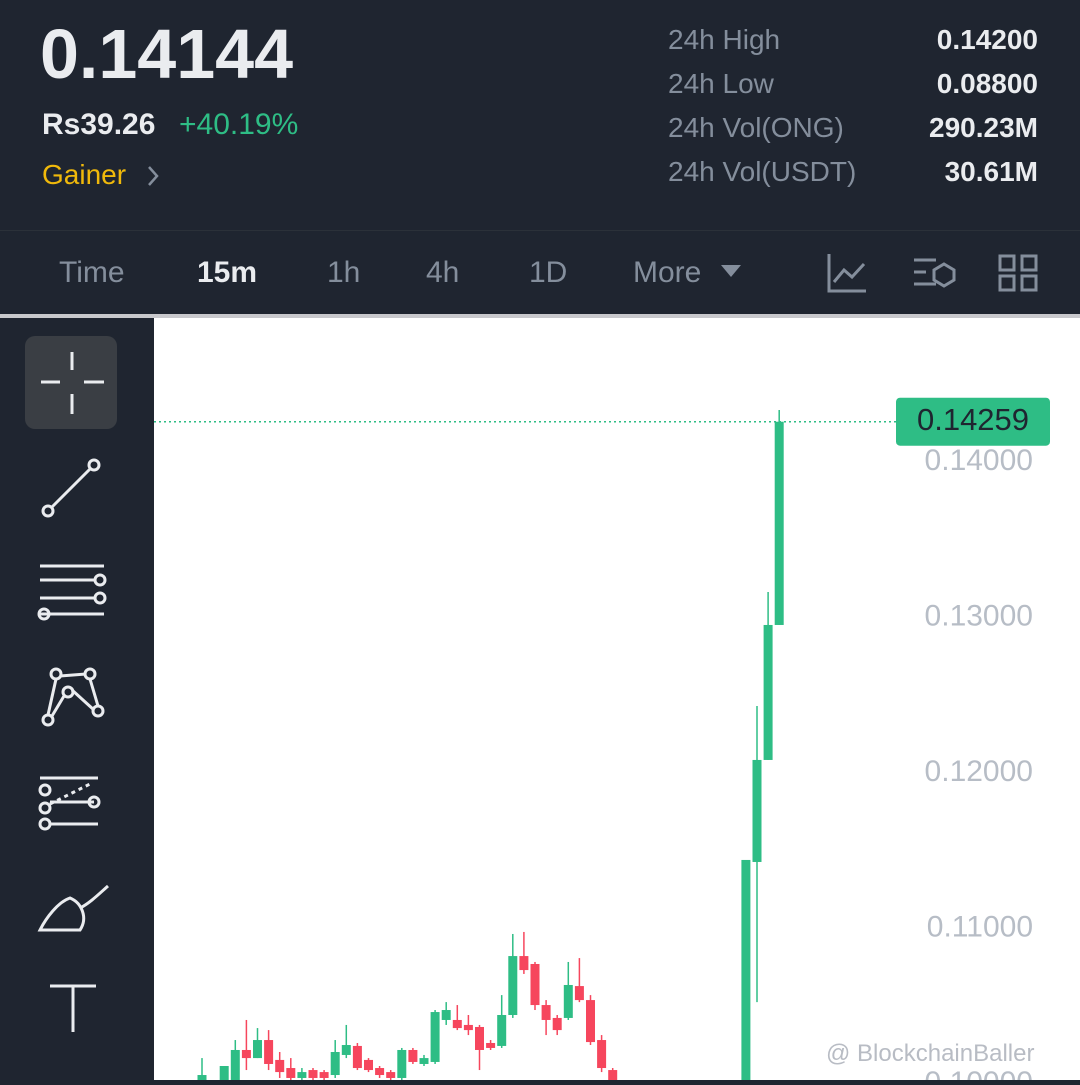 The width and height of the screenshot is (1080, 1085). What do you see at coordinates (762, 171) in the screenshot?
I see `stat-label: 24h Vol(USDT)` at bounding box center [762, 171].